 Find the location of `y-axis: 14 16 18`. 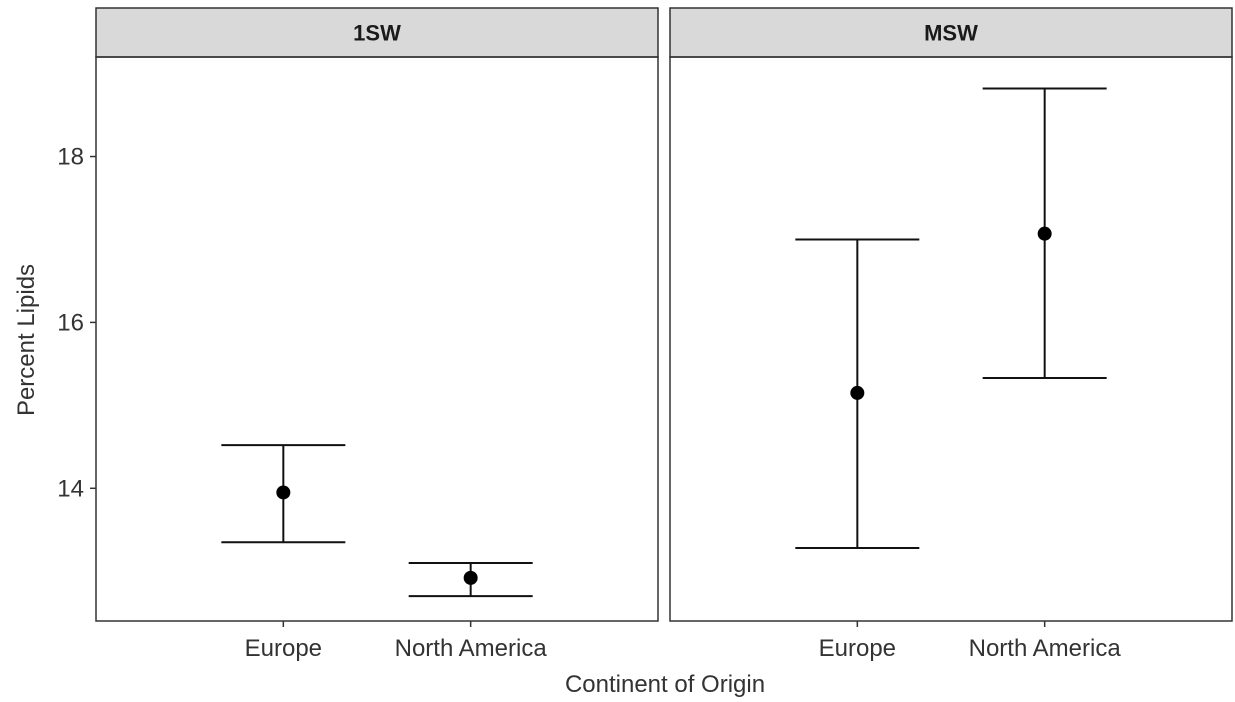

y-axis: 14 16 18 is located at coordinates (76, 323).